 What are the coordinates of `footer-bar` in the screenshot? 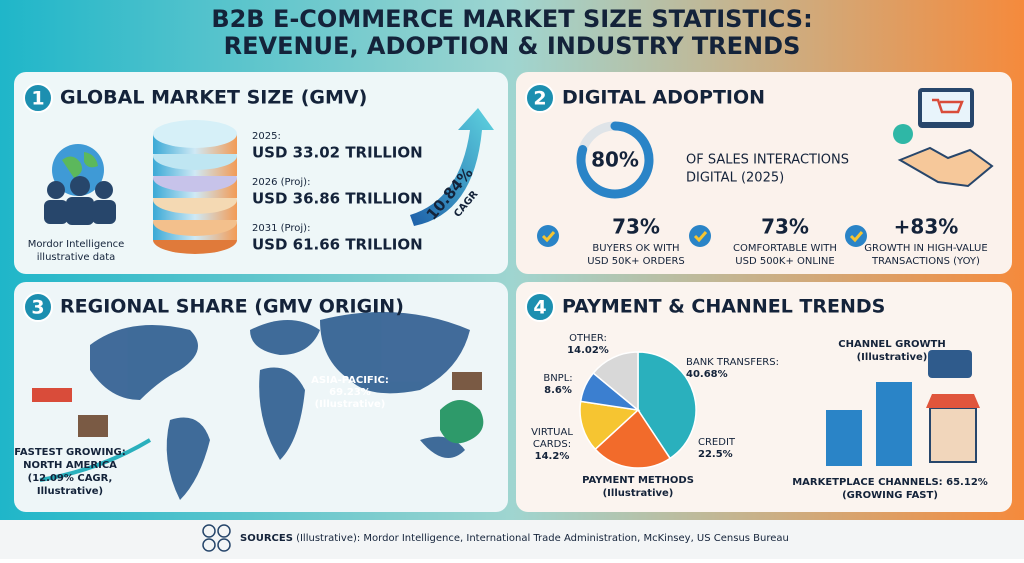 It's located at (512, 539).